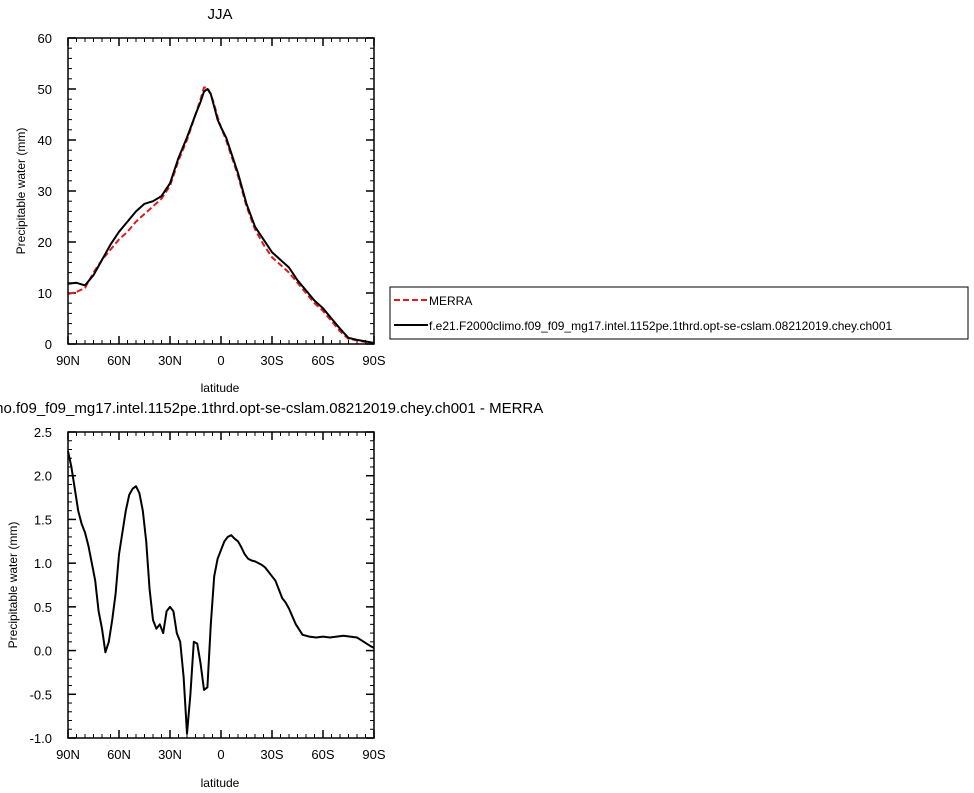 This screenshot has width=974, height=793. What do you see at coordinates (322, 360) in the screenshot?
I see `top-x-tick-label: 60S` at bounding box center [322, 360].